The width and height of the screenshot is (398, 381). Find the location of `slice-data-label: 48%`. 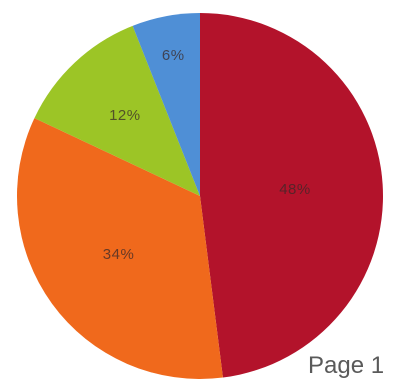

slice-data-label: 48% is located at coordinates (295, 189).